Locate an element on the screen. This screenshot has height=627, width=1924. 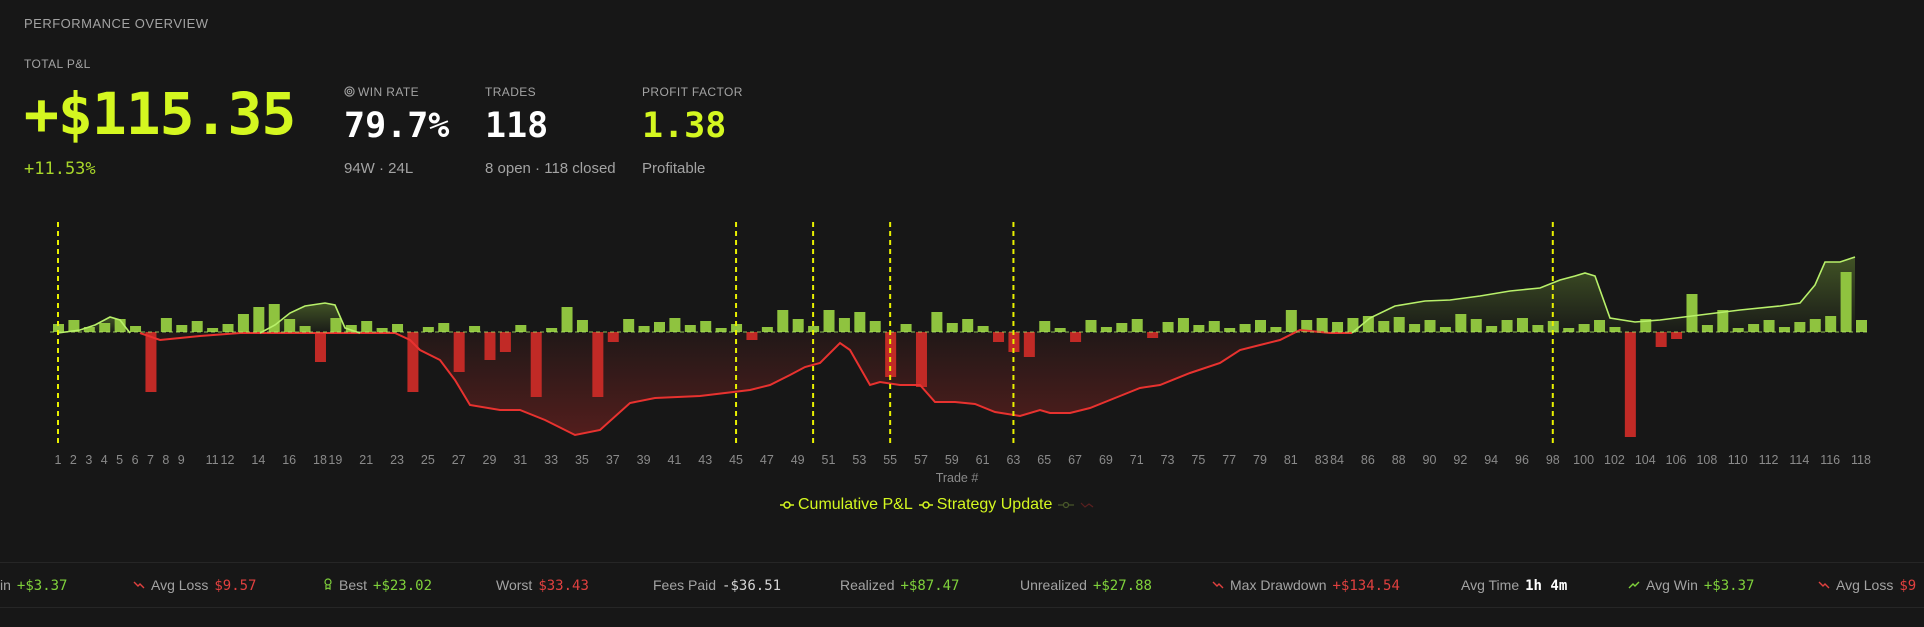
legend-item-strategy: Strategy Update is located at coordinates (985, 505).